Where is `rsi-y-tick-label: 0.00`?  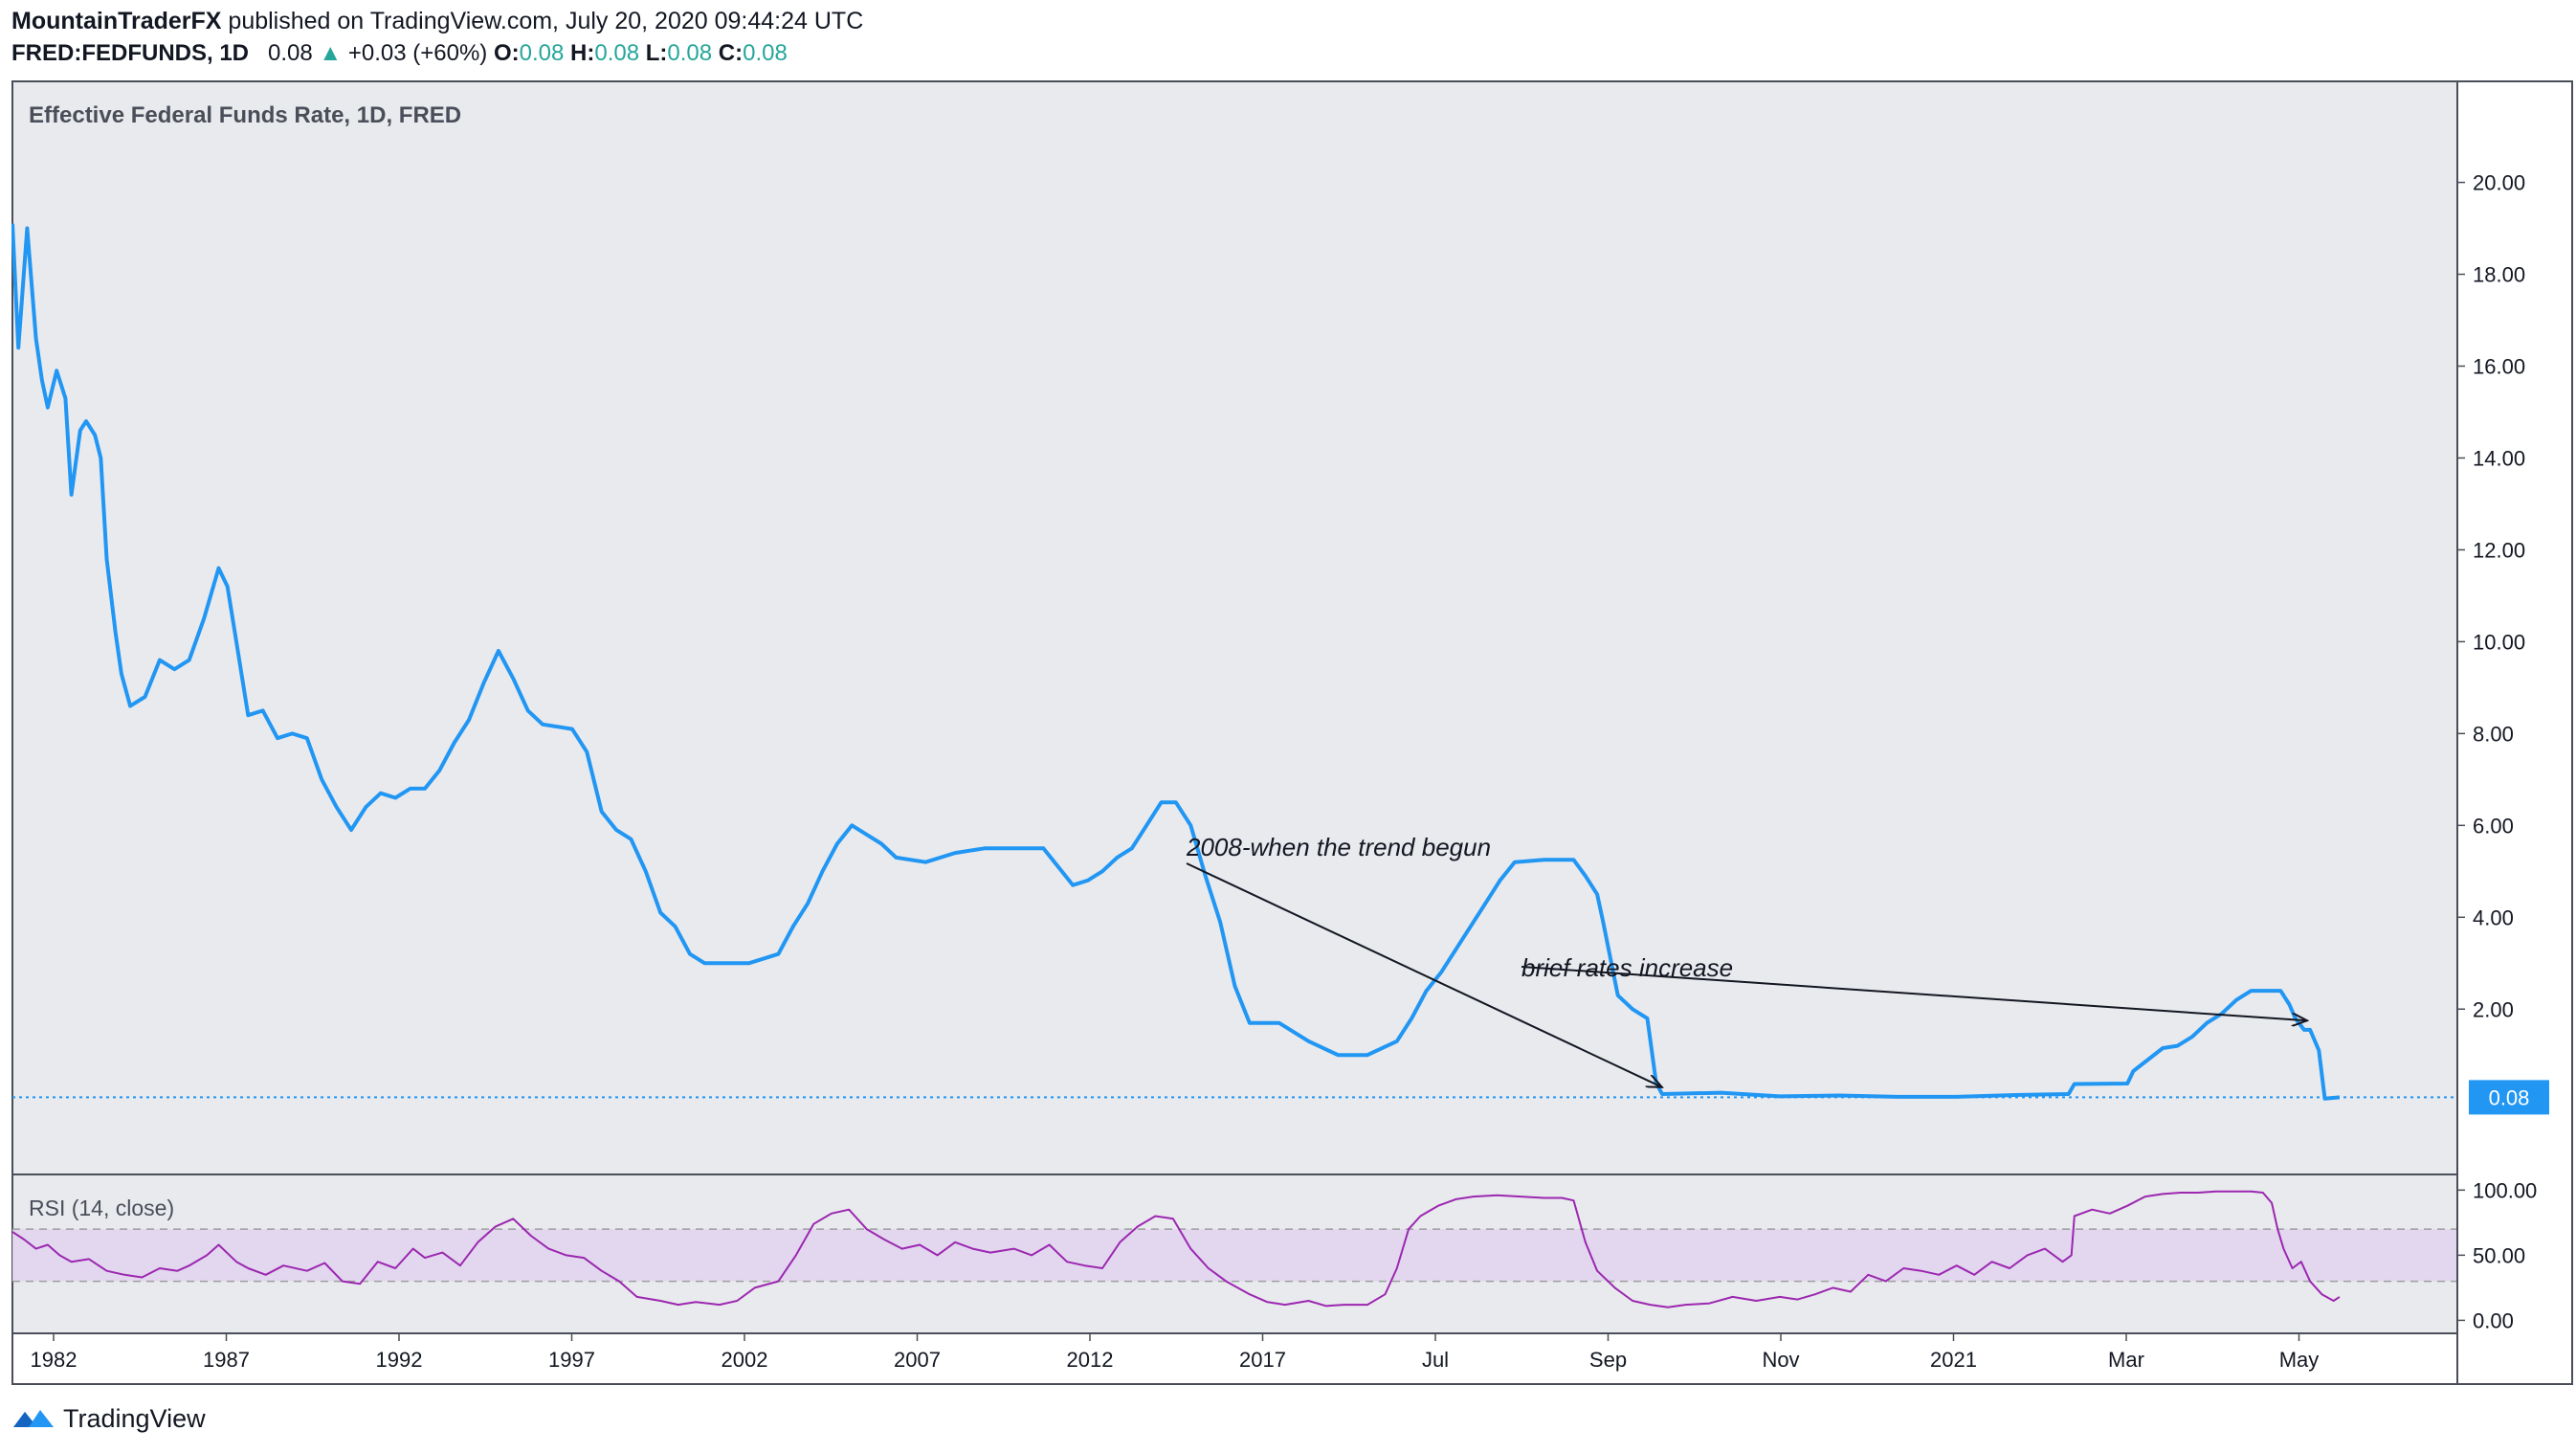
rsi-y-tick-label: 0.00 is located at coordinates (2493, 1320).